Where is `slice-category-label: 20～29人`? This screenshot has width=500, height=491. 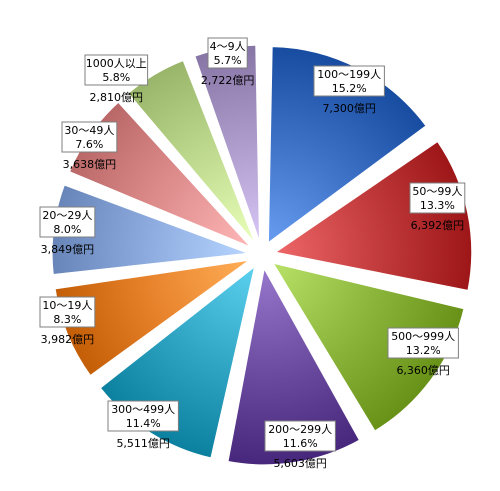 slice-category-label: 20～29人 is located at coordinates (67, 215).